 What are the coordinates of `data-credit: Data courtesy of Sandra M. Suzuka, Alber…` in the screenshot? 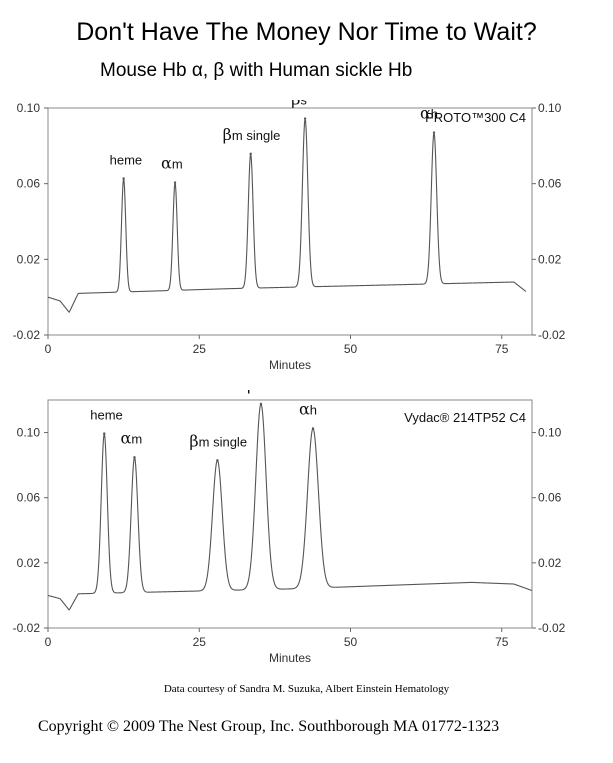 It's located at (306, 689).